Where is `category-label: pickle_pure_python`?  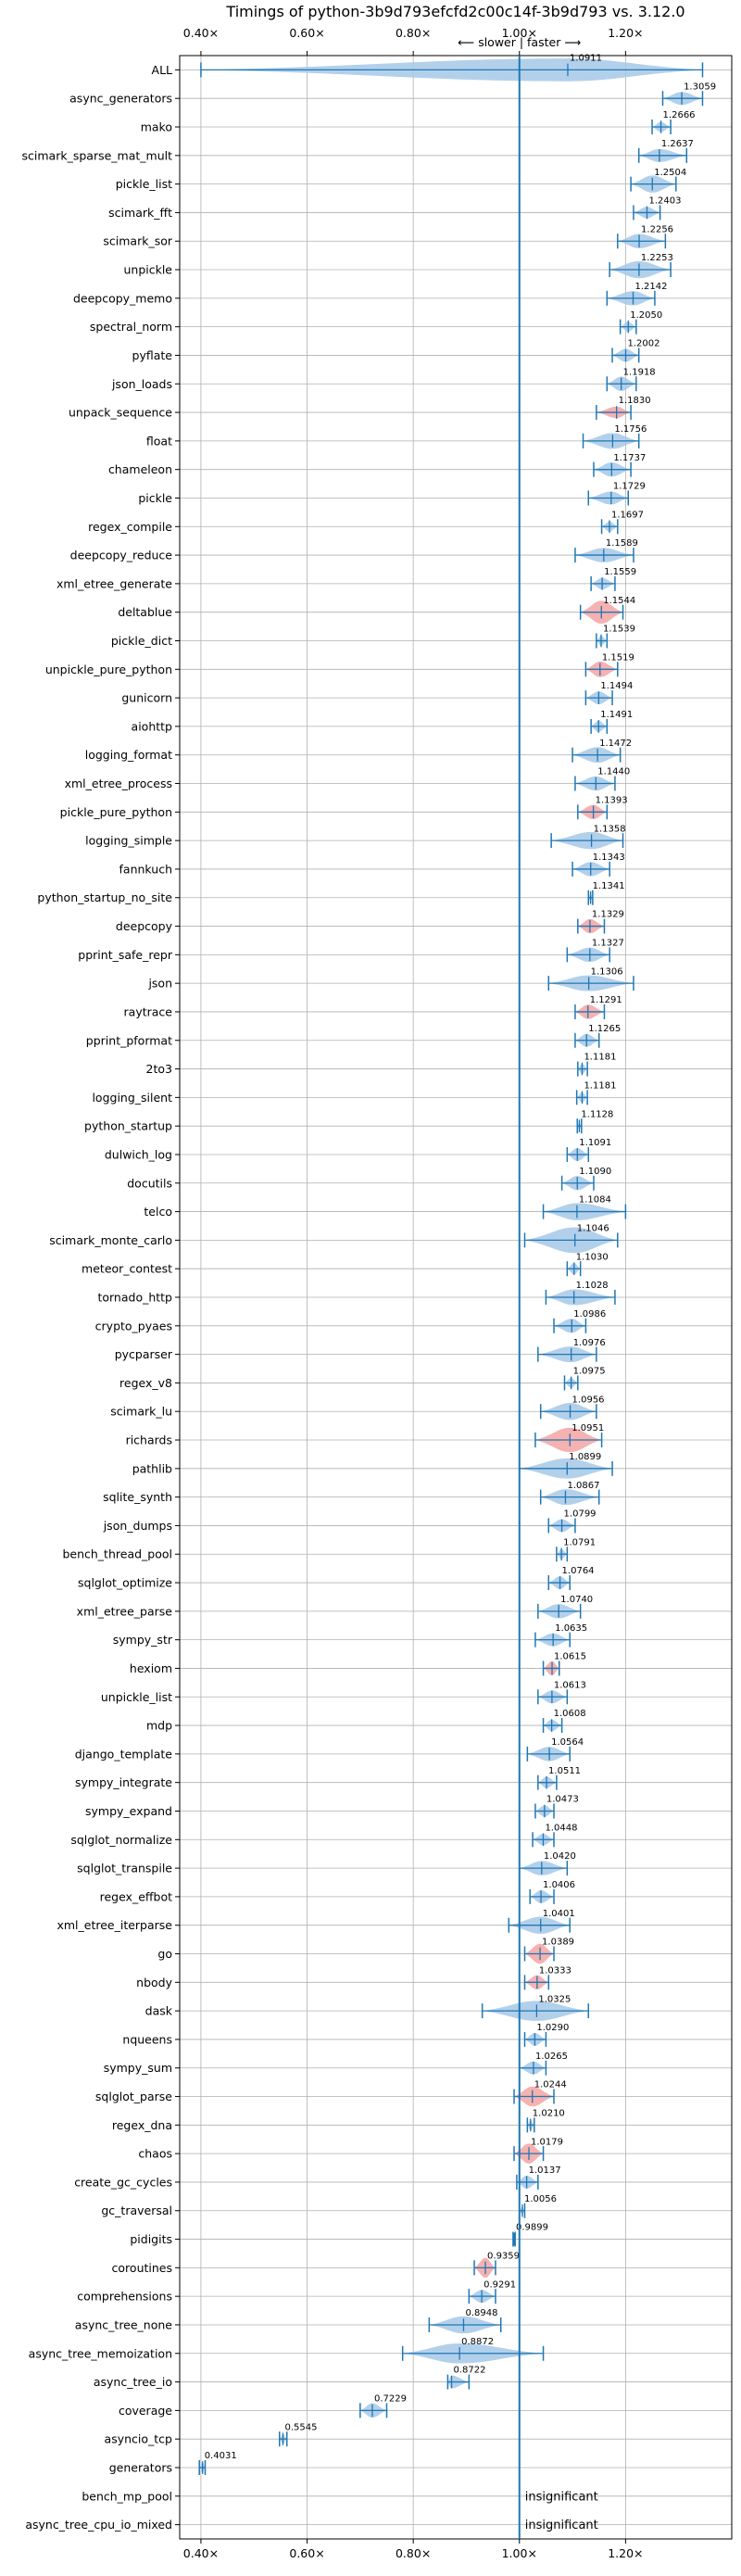
category-label: pickle_pure_python is located at coordinates (116, 812).